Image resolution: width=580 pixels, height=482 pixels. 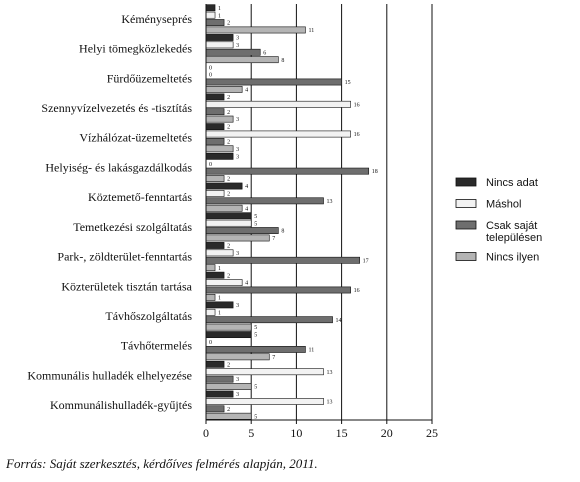 I want to click on category-label: Kéményseprés, so click(x=156, y=19).